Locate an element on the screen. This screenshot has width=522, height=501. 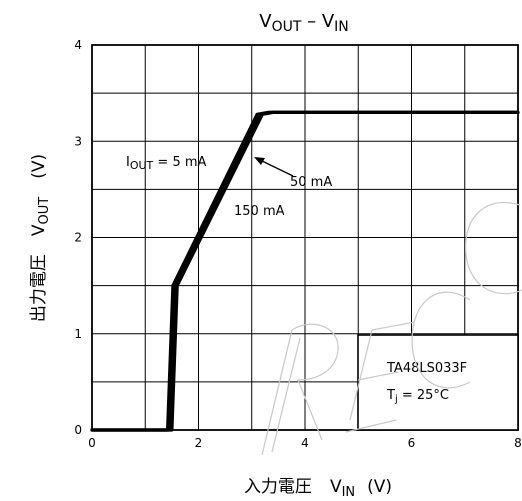
x-label-jp: 入力電圧 is located at coordinates (278, 487).